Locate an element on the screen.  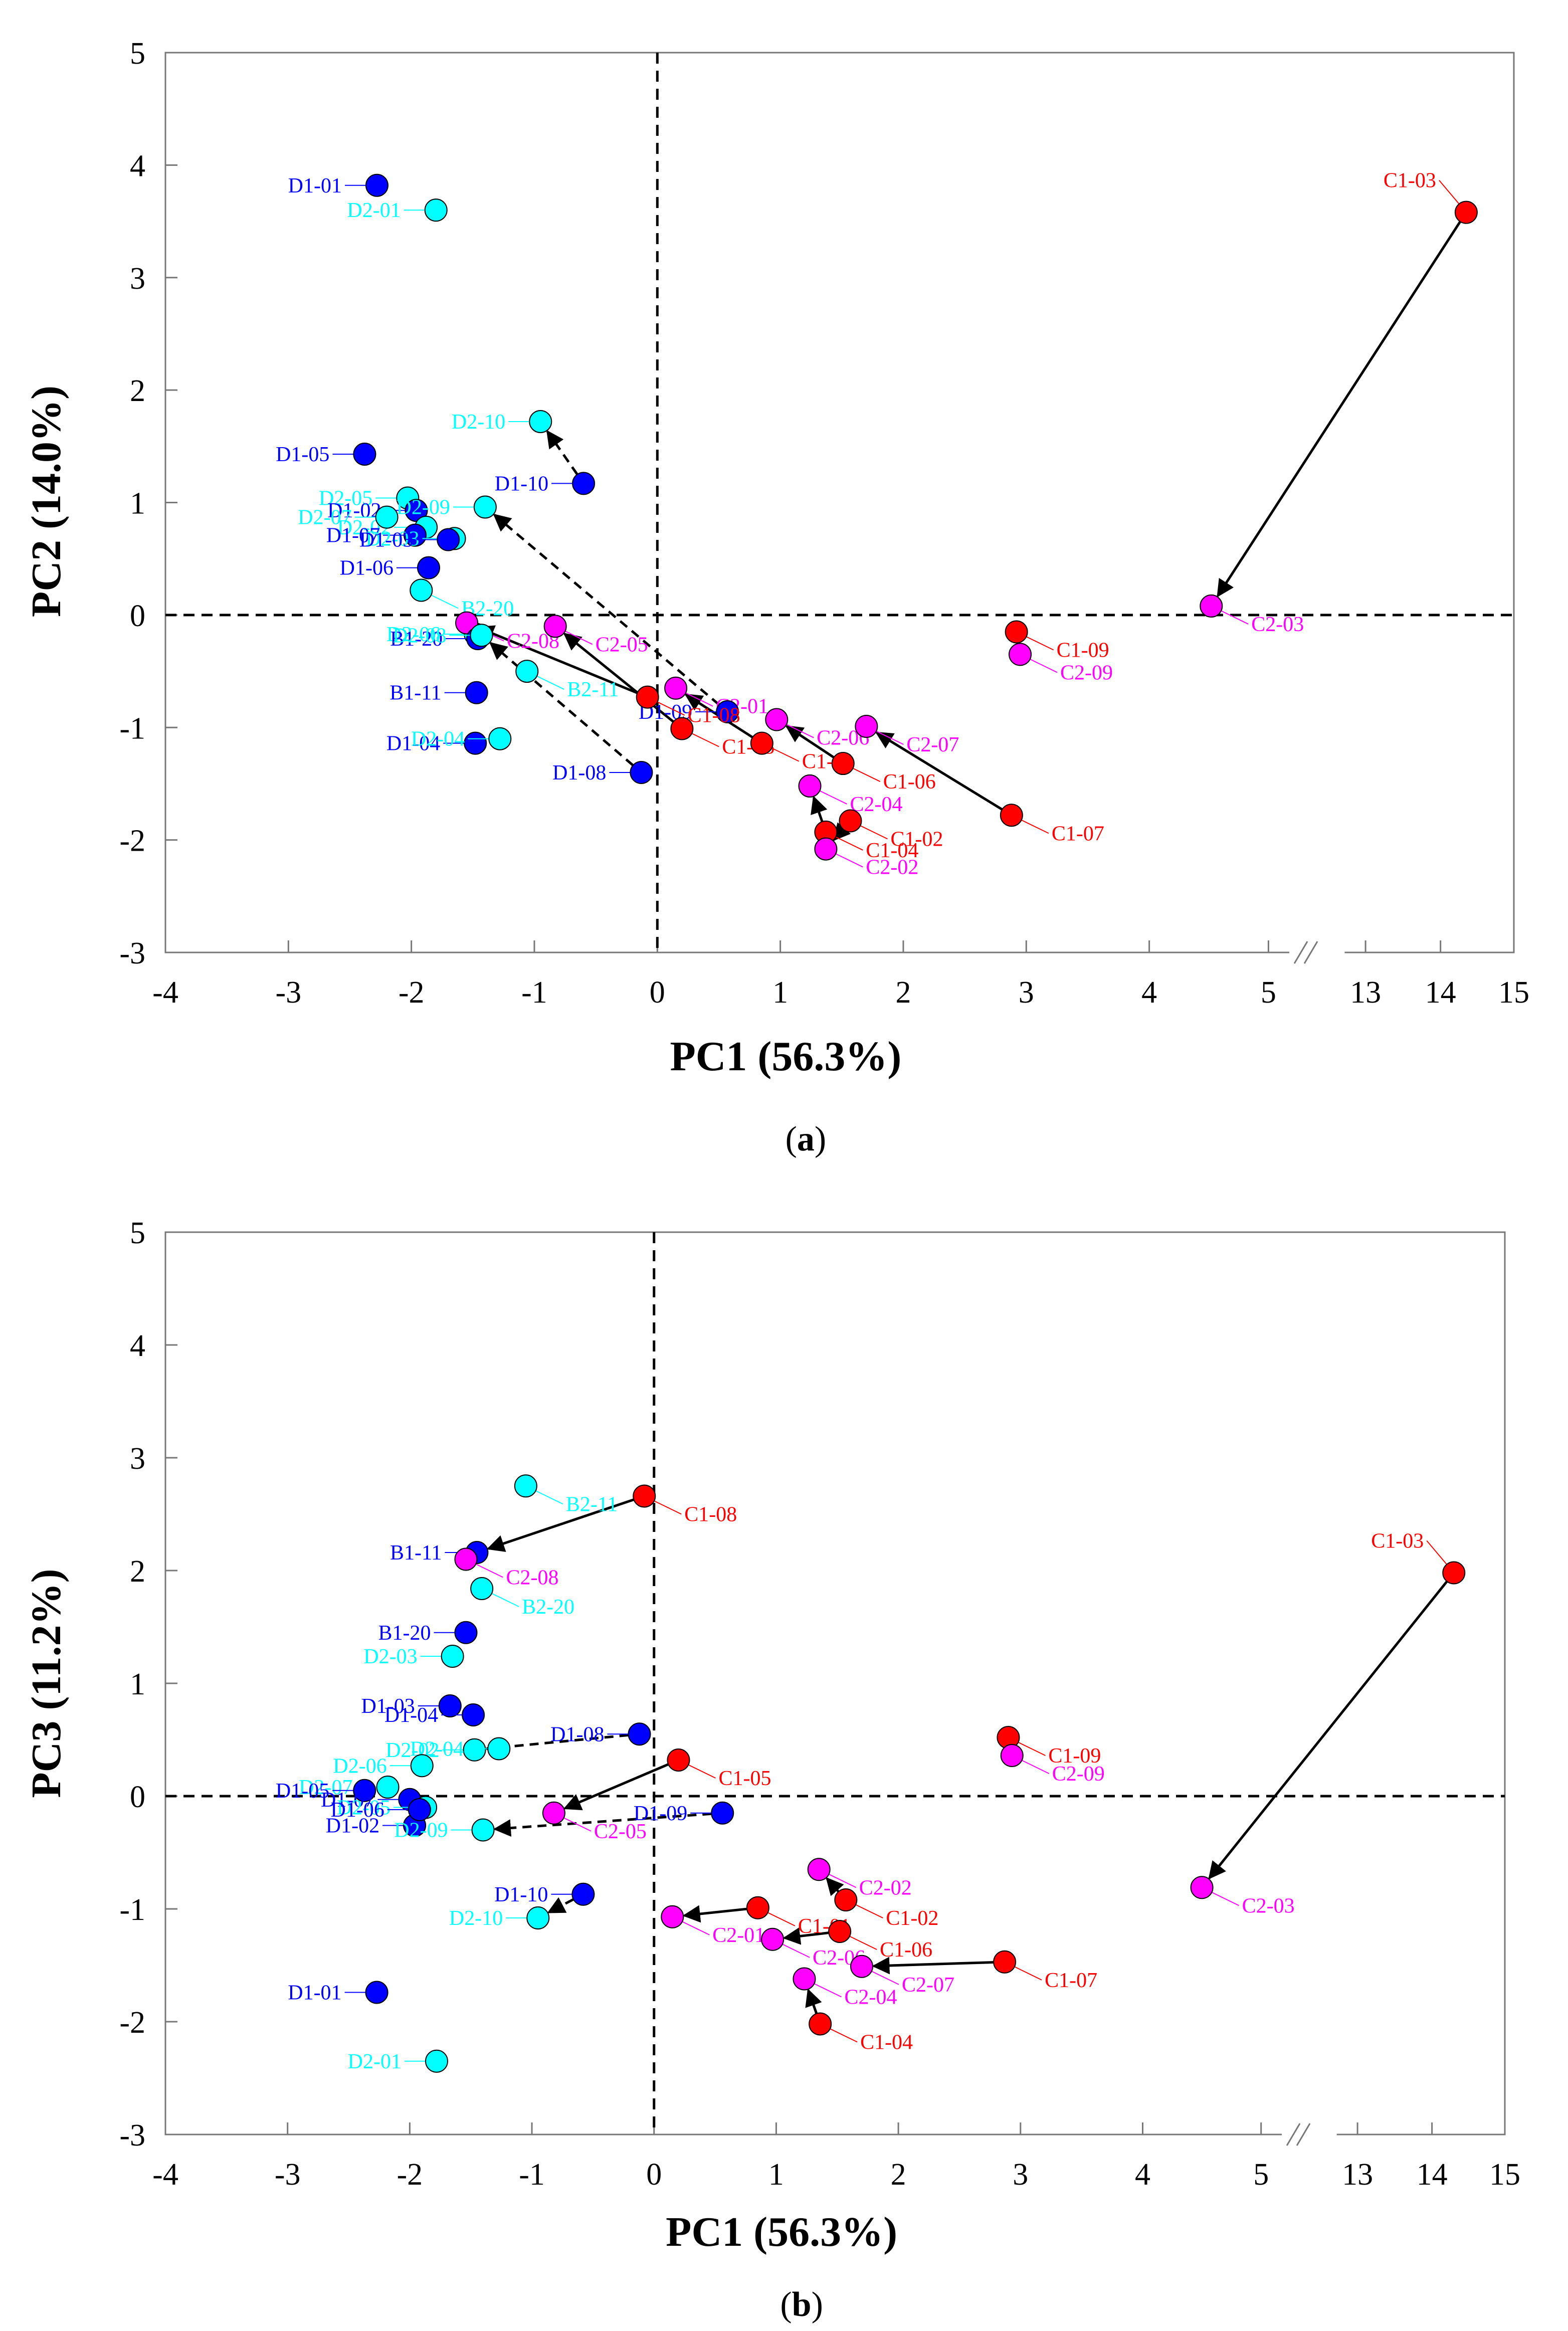
point-label: C2-04 is located at coordinates (870, 1998).